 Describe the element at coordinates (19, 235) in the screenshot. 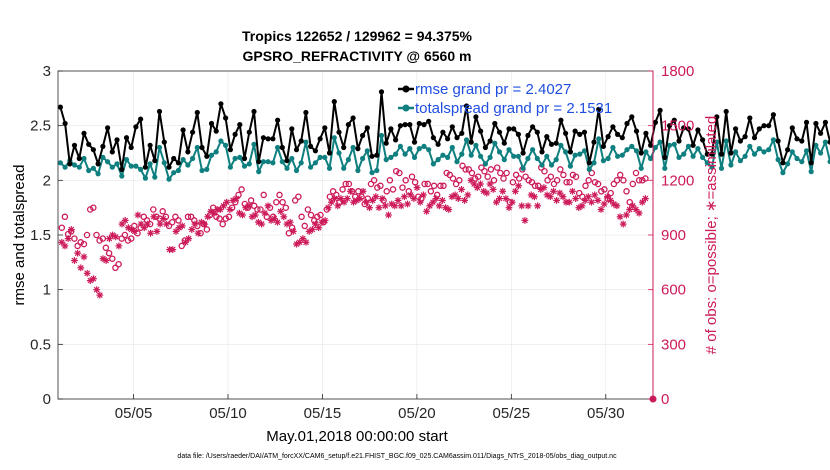

I see `y-axis-label: rmse and totalspread` at that location.